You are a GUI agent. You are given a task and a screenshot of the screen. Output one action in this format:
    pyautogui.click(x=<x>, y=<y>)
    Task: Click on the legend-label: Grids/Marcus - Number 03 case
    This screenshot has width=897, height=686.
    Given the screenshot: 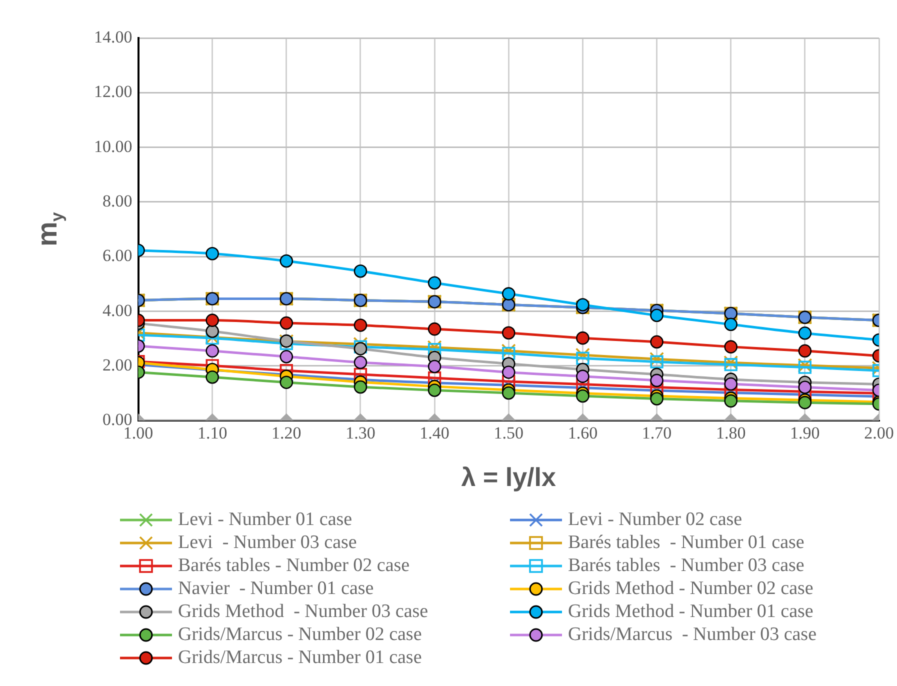 What is the action you would take?
    pyautogui.click(x=692, y=635)
    